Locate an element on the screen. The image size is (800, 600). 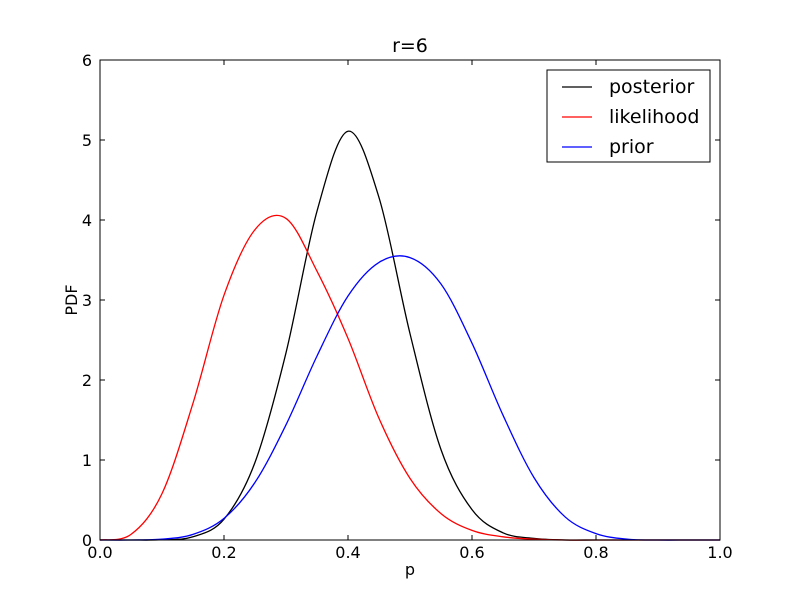
x-tick-label: 1.0 is located at coordinates (719, 552).